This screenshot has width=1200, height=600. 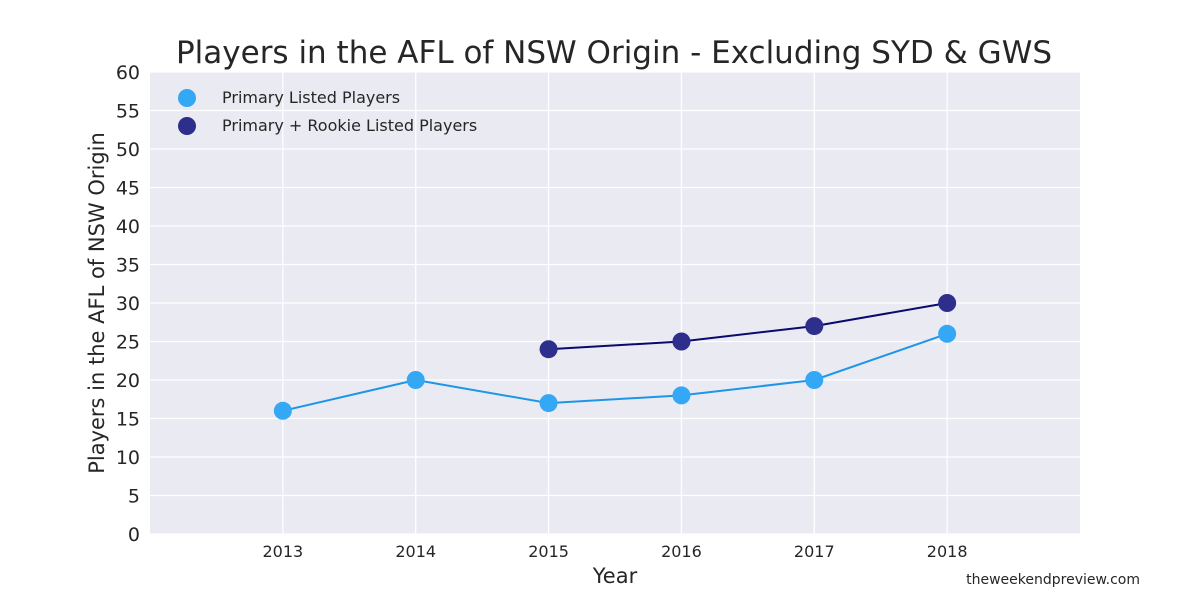 What do you see at coordinates (947, 551) in the screenshot?
I see `x-tick-label: 2018` at bounding box center [947, 551].